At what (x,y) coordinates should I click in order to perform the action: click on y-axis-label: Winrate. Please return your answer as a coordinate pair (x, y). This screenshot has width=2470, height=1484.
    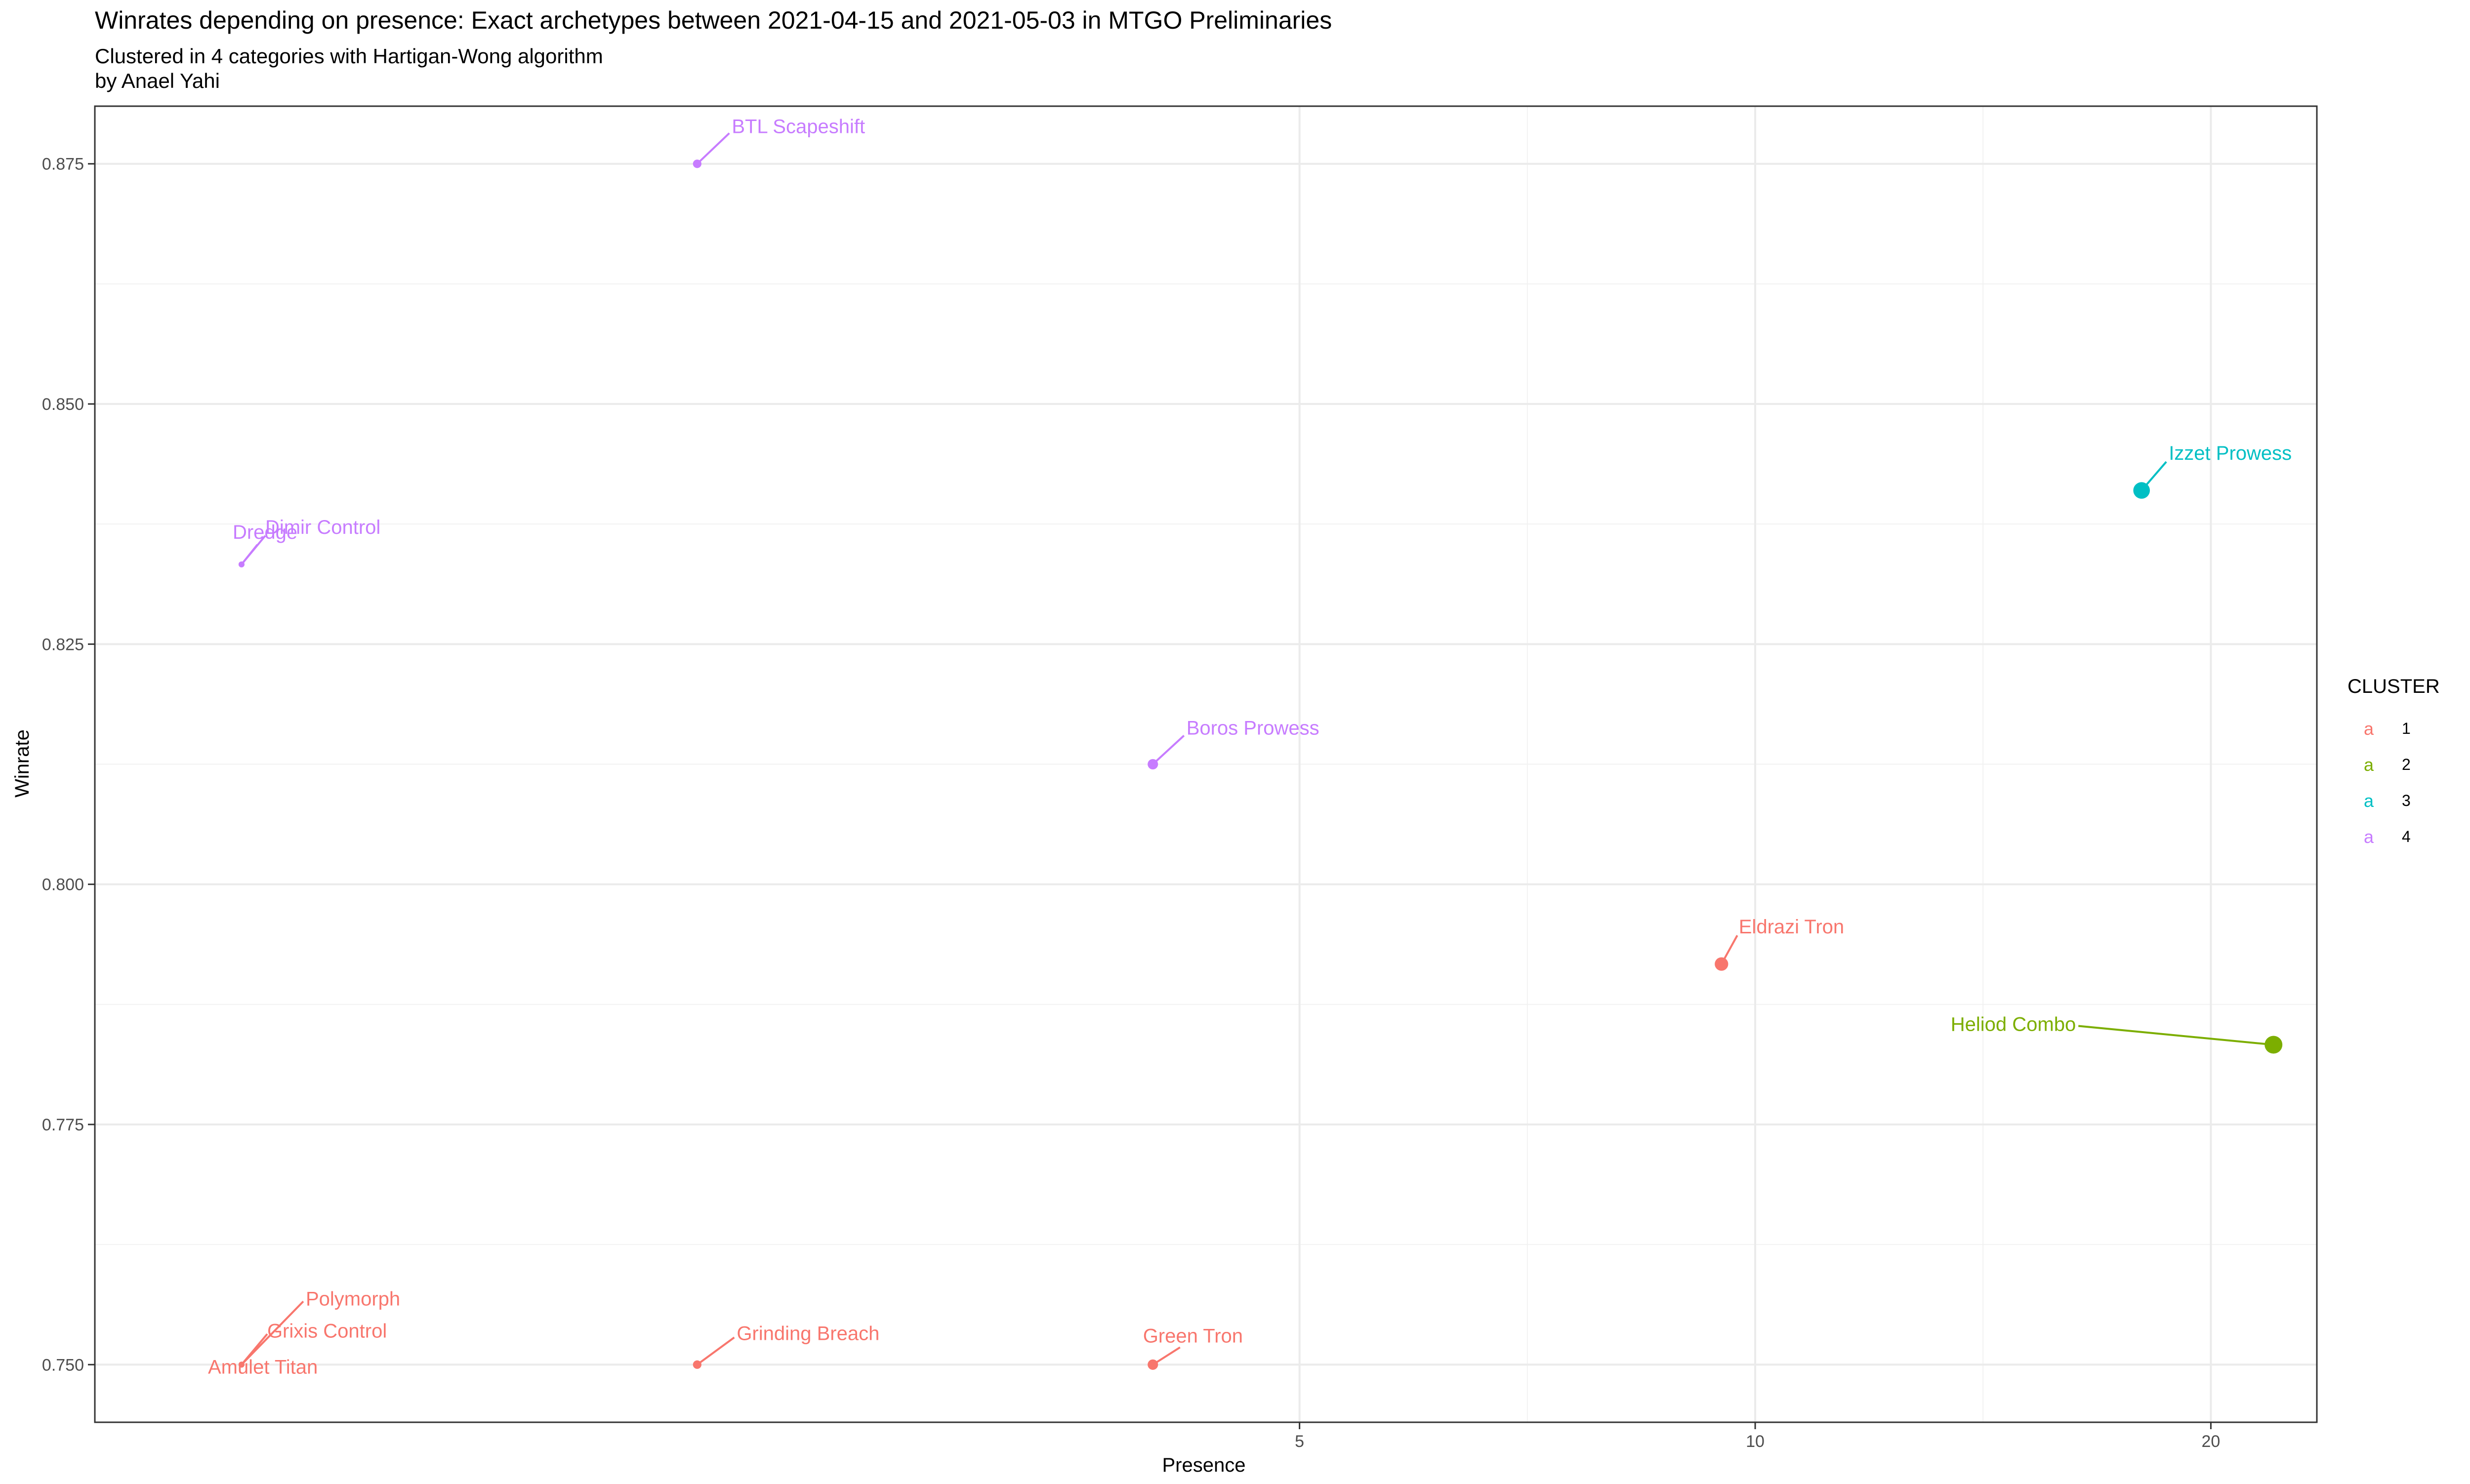
    Looking at the image, I should click on (22, 763).